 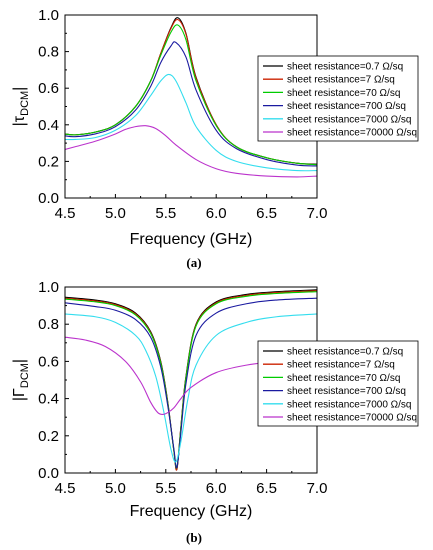 I want to click on y-axis-title: |τDCM|, so click(x=21, y=107).